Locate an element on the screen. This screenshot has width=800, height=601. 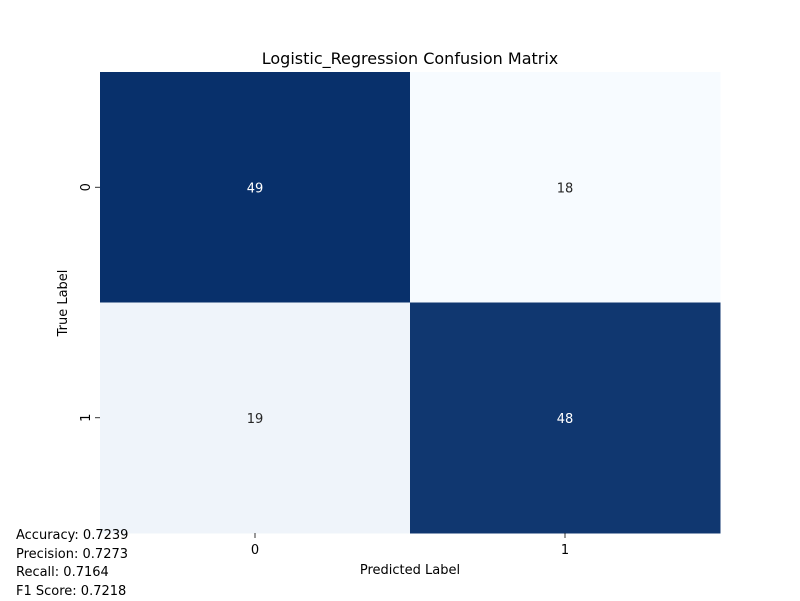
cell-value-label-1-1: 48 is located at coordinates (565, 419).